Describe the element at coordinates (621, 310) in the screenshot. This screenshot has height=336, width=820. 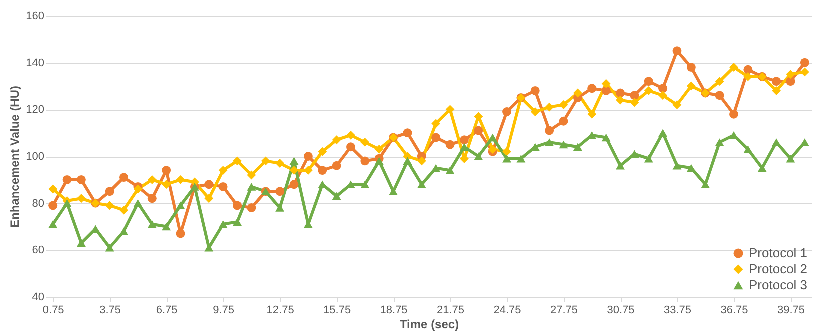
I see `x-tick-label: 30.75` at that location.